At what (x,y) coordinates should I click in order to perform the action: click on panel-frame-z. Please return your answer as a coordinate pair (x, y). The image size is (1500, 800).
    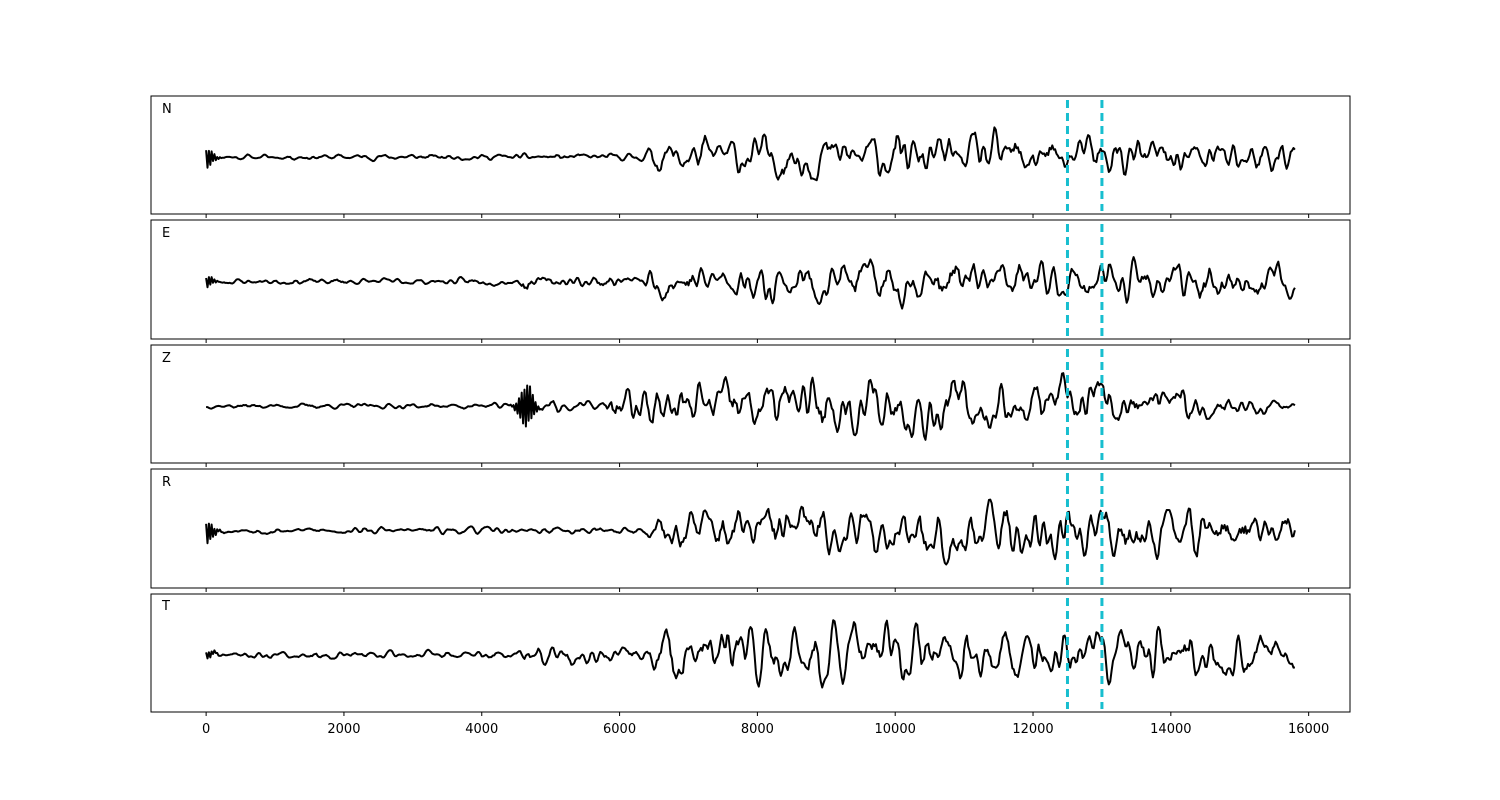
    Looking at the image, I should click on (750, 404).